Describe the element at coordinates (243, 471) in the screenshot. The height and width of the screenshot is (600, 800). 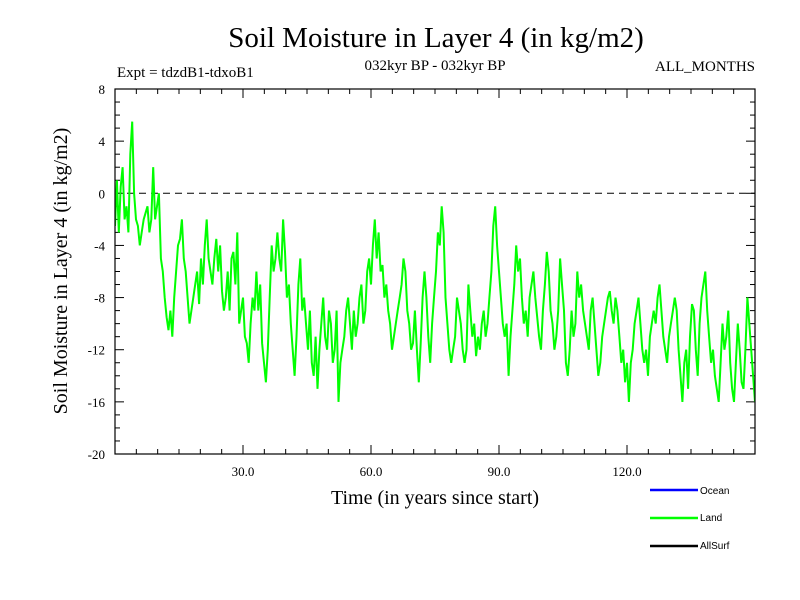
I see `x-tick-label: 30.0` at that location.